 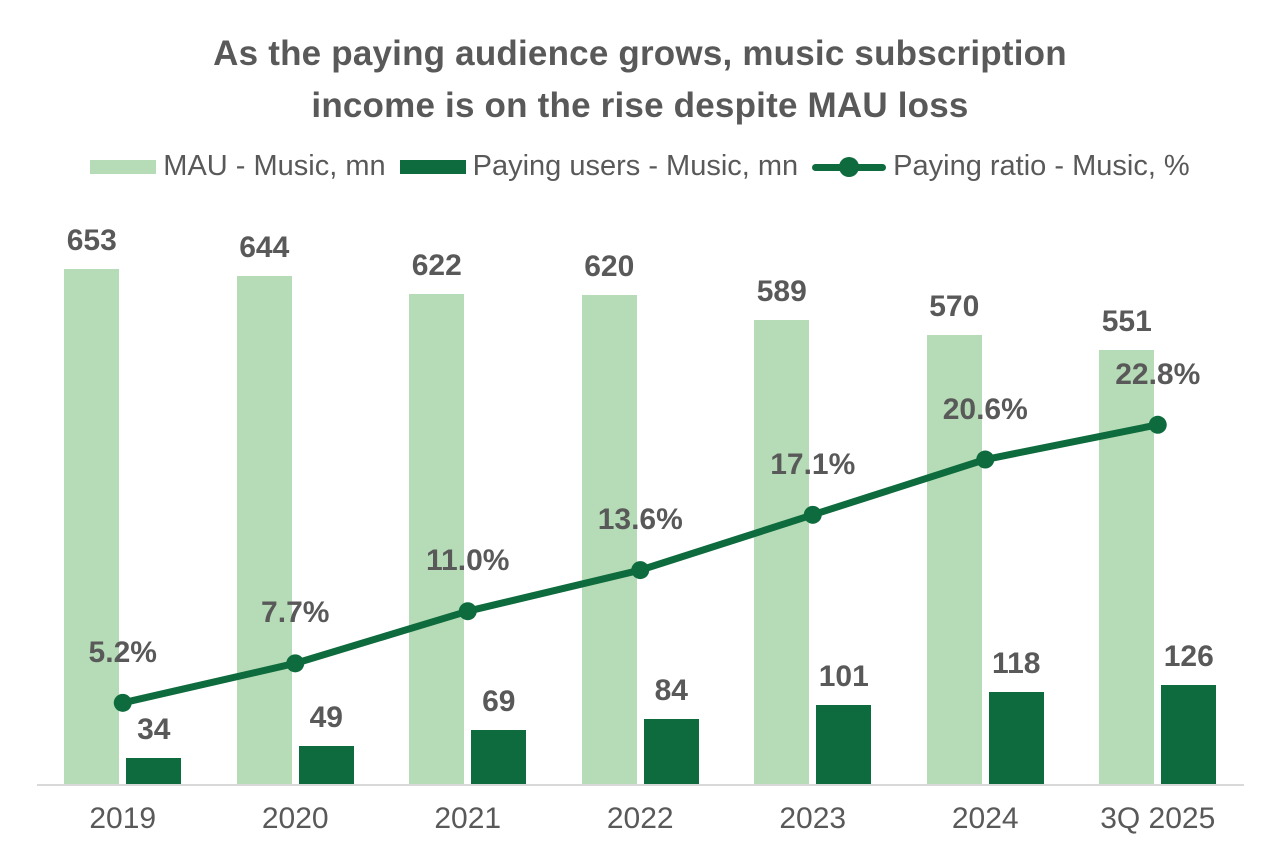 What do you see at coordinates (468, 818) in the screenshot?
I see `x-axis-label-2021: 2021` at bounding box center [468, 818].